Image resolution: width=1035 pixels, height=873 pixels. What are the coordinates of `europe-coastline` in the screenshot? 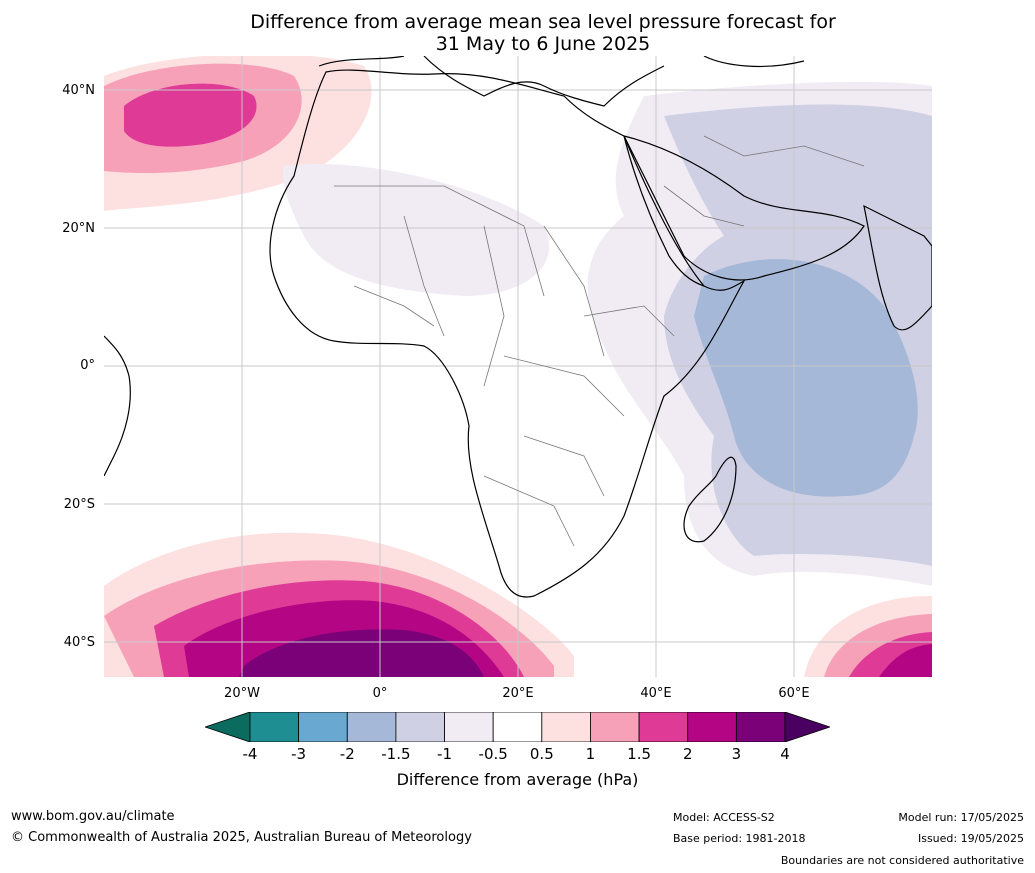 It's located at (561, 81).